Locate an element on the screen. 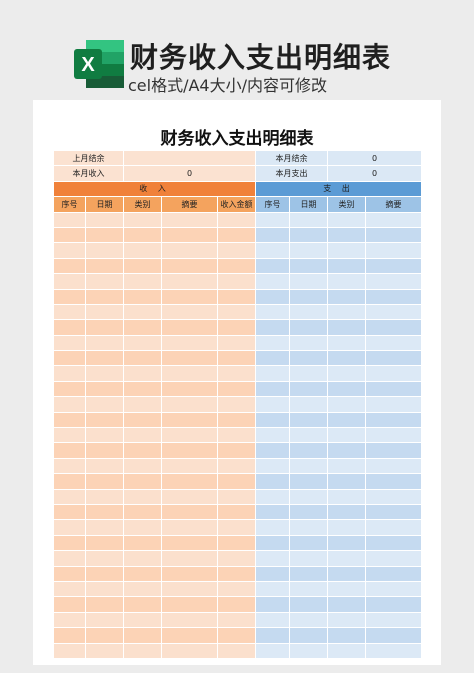 The width and height of the screenshot is (474, 673). prev-balance-value is located at coordinates (189, 158).